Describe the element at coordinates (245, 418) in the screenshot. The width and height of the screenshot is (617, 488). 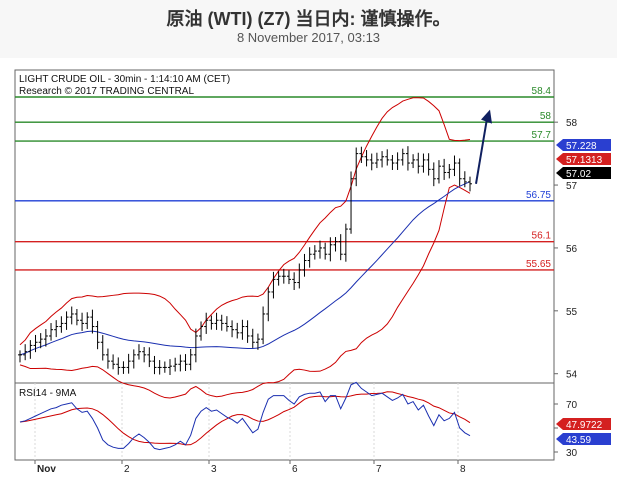
I see `rsi-ma-line` at that location.